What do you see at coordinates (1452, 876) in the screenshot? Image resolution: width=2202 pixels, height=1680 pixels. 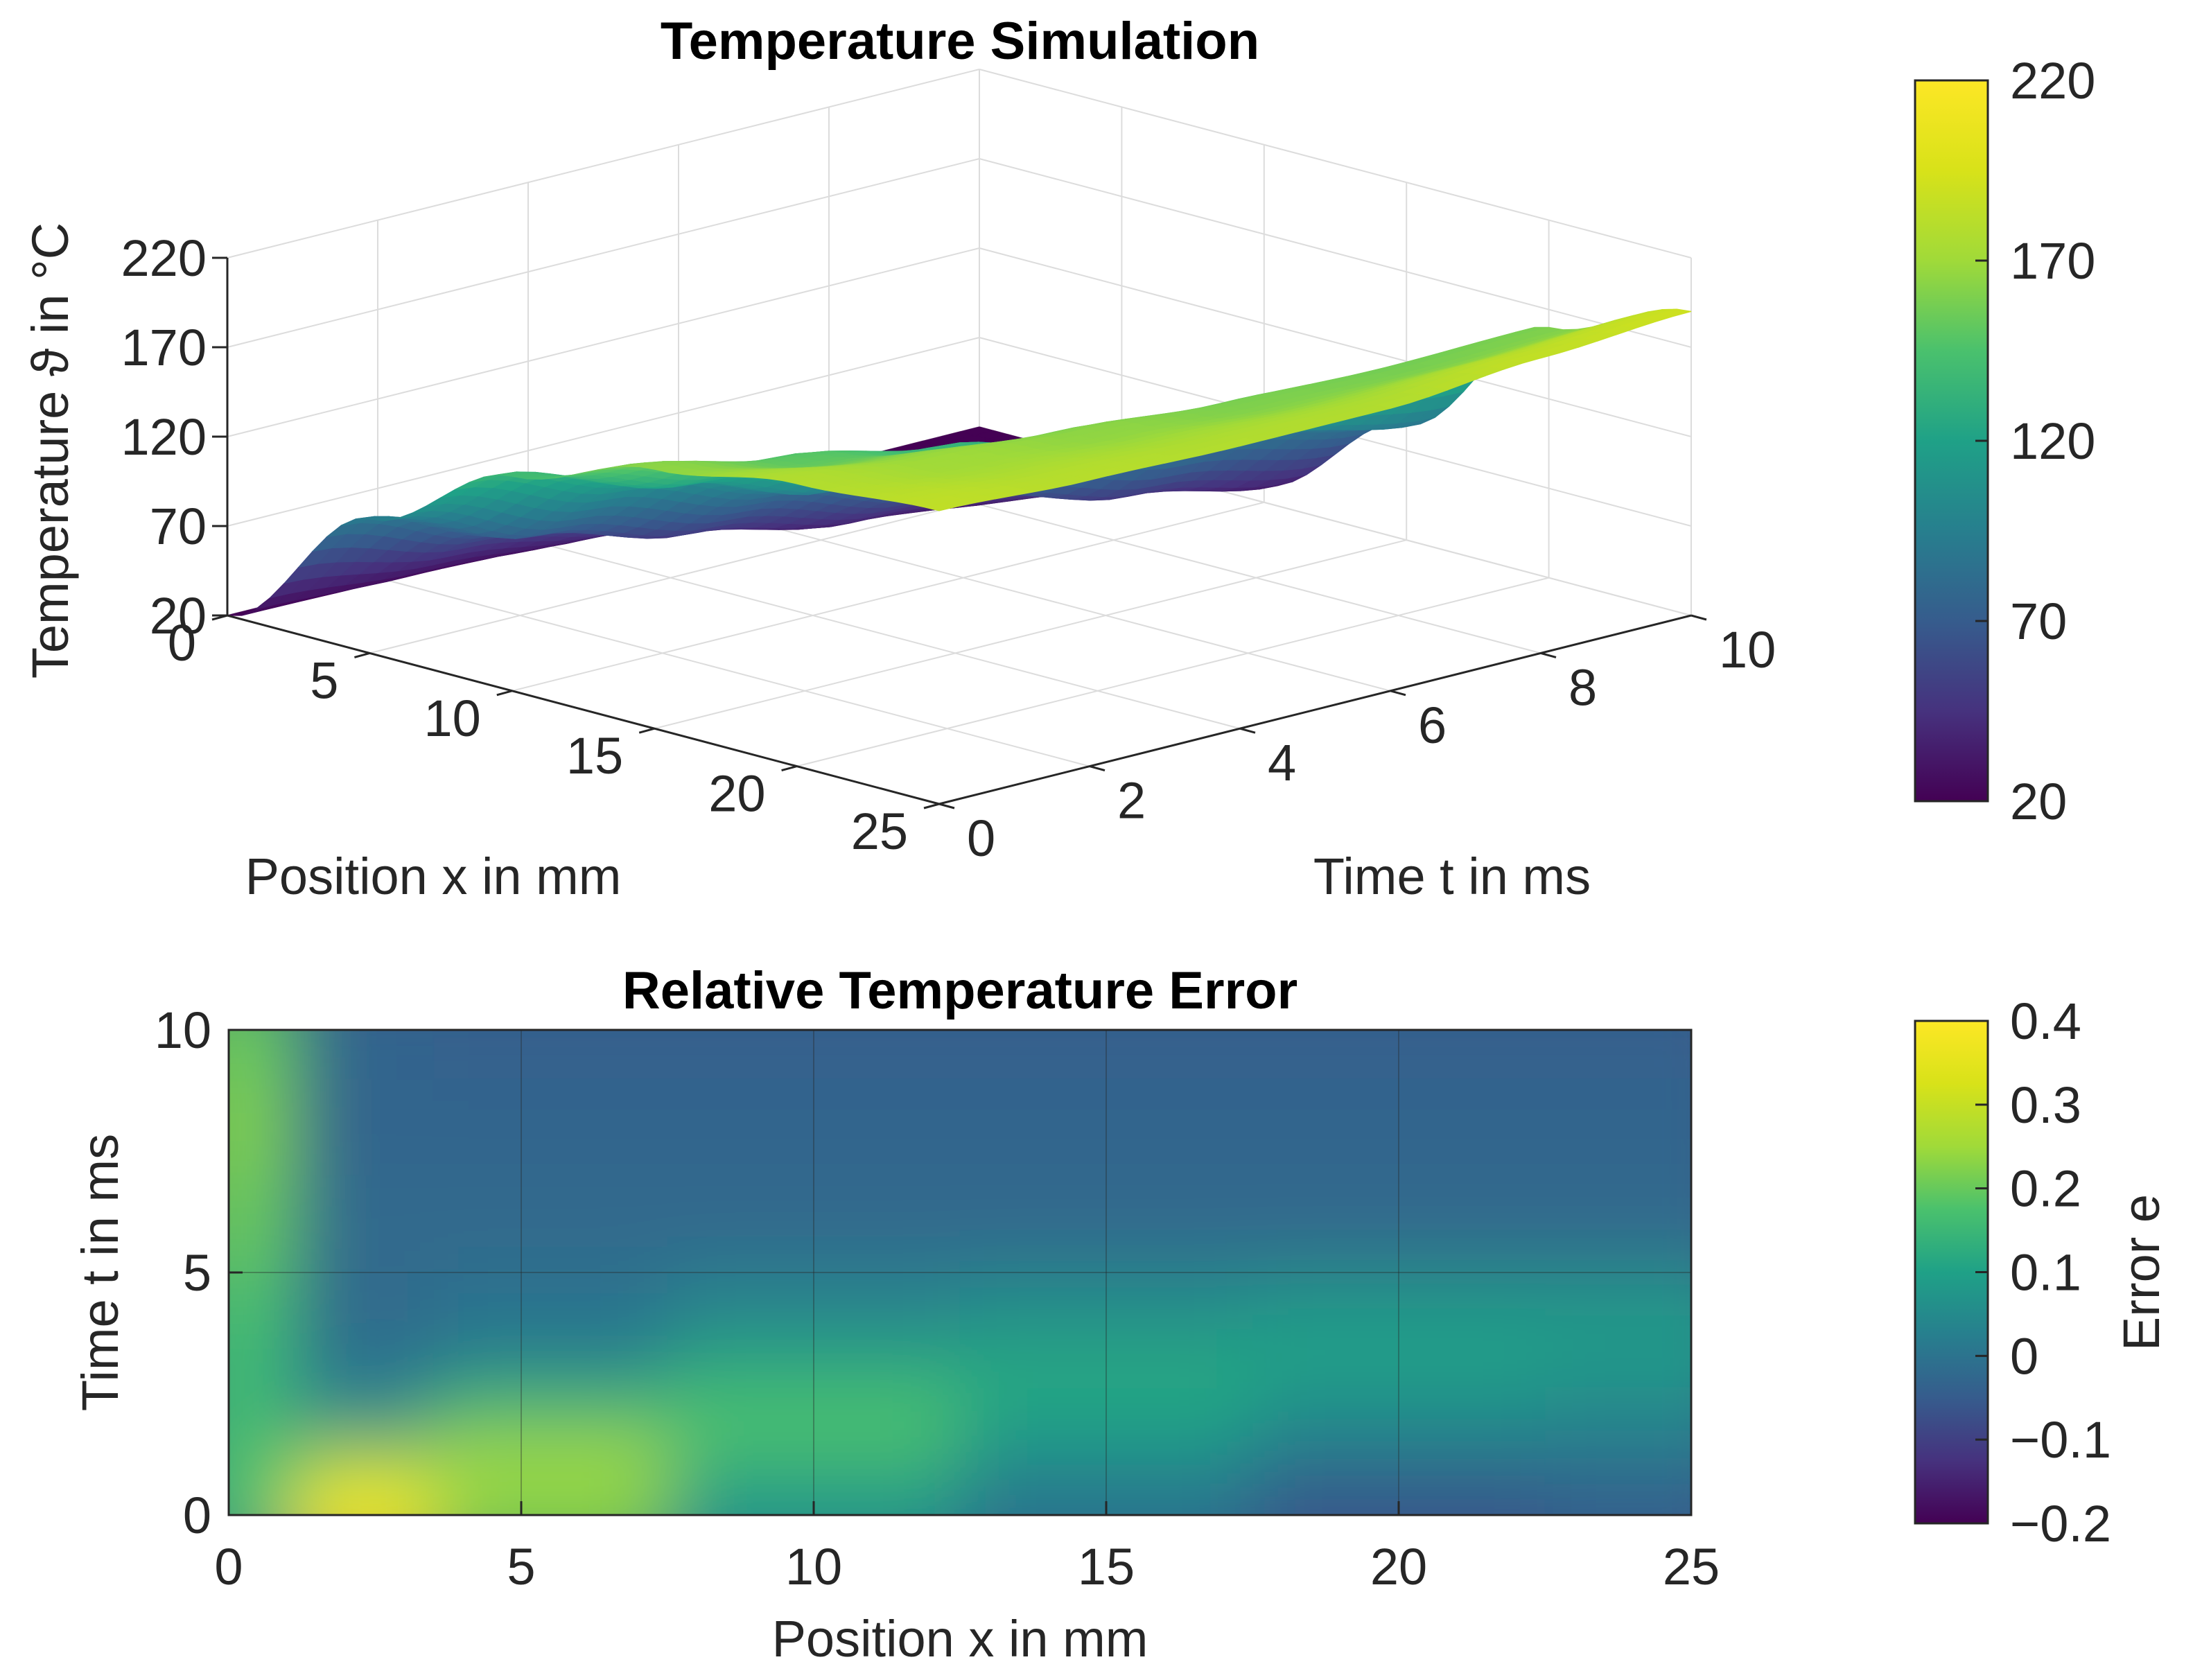 I see `surface-y-axis-label: Time t in ms` at bounding box center [1452, 876].